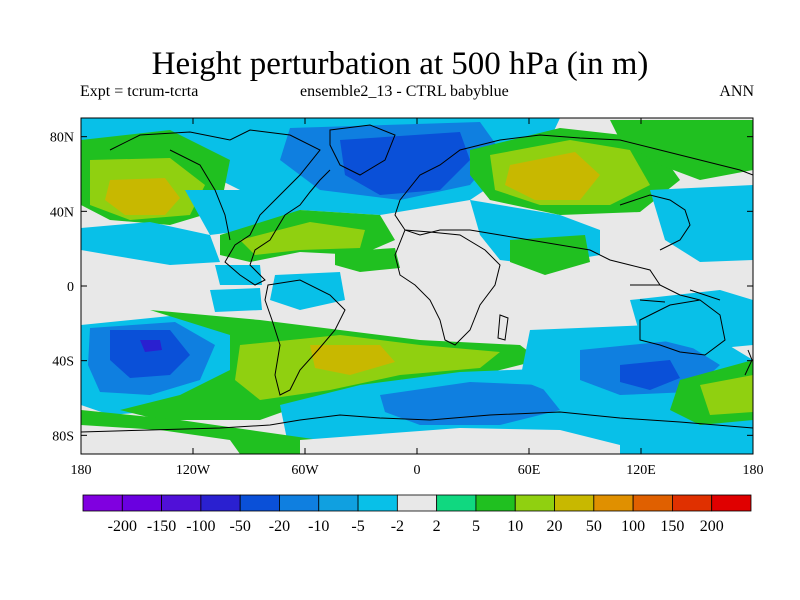  I want to click on coast-antarctica, so click(417, 422).